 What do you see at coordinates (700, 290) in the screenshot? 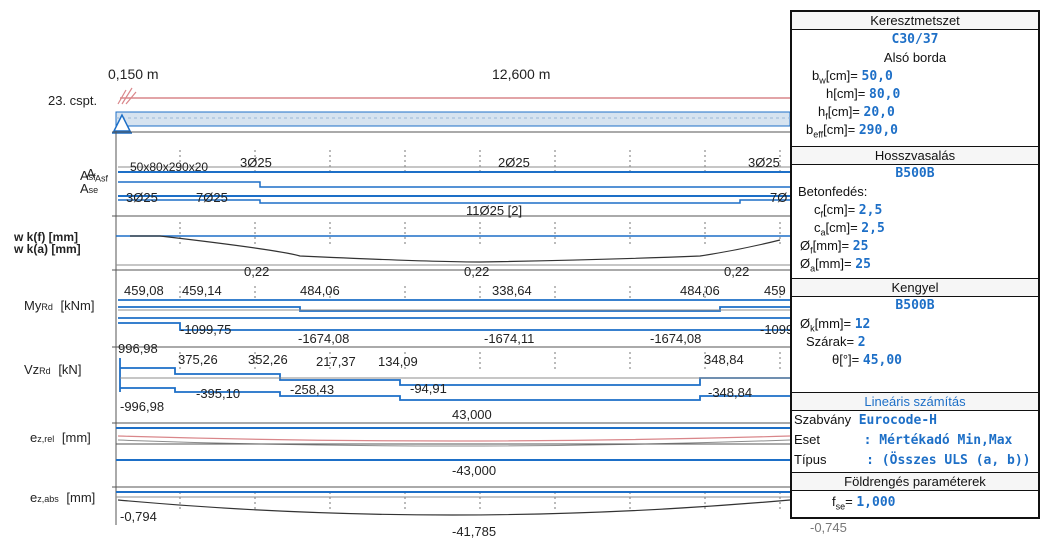
I see `my-top-5: 484,06` at bounding box center [700, 290].